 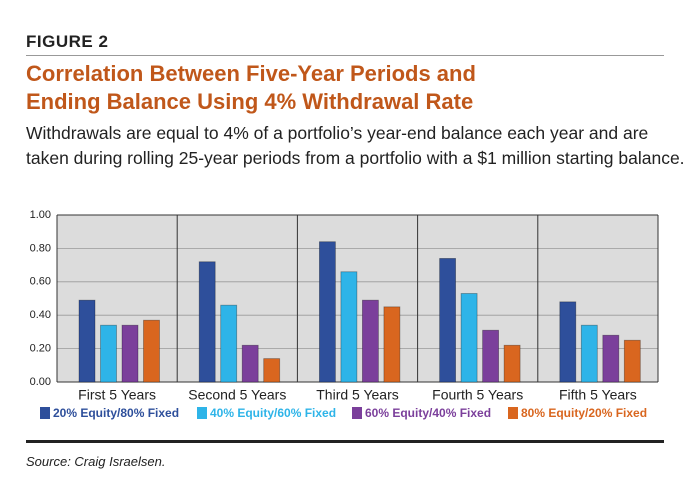 I want to click on x-tick-label: Fifth 5 Years, so click(x=598, y=395).